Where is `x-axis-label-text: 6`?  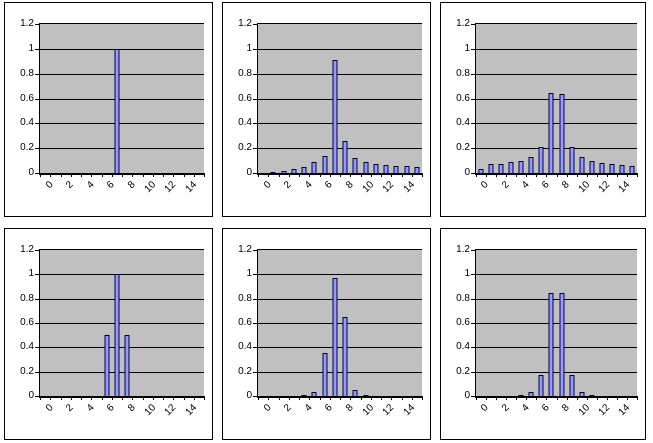
x-axis-label-text: 6 is located at coordinates (328, 185).